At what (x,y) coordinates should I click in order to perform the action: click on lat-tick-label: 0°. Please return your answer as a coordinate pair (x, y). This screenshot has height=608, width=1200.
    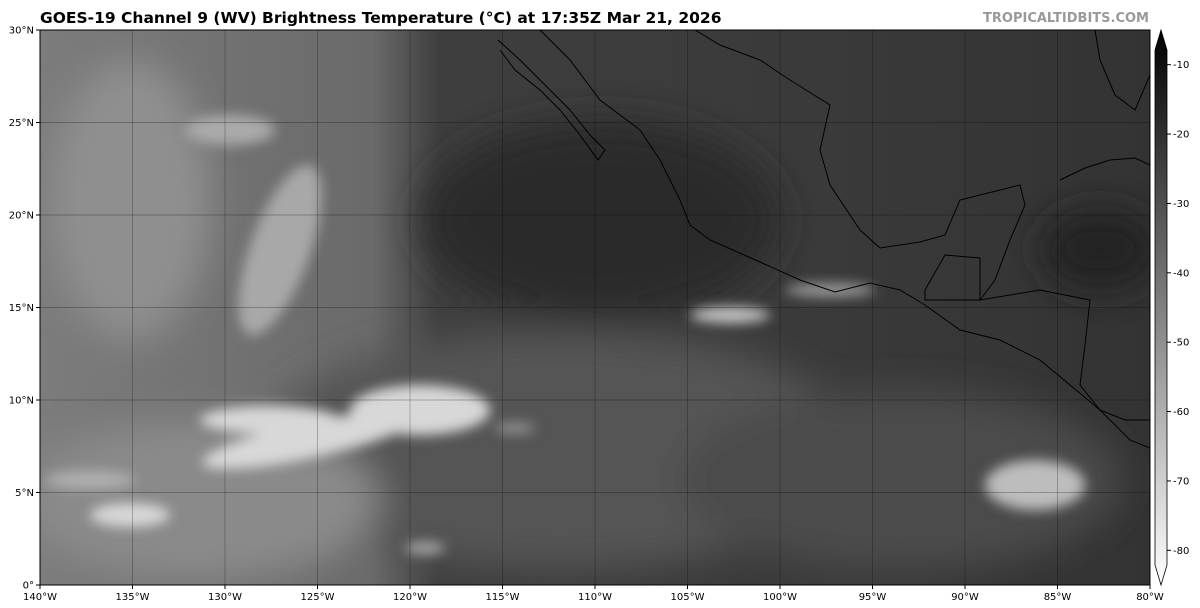
    Looking at the image, I should click on (28, 586).